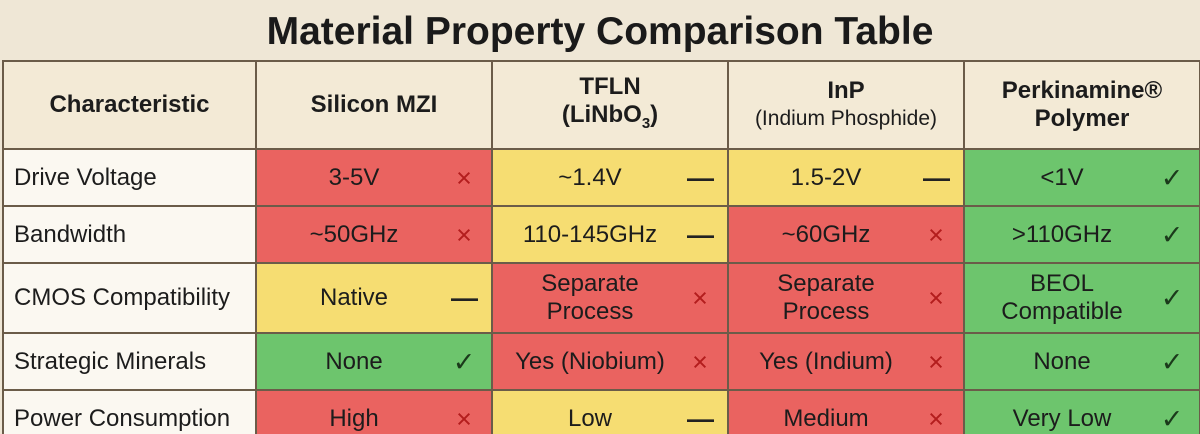 The width and height of the screenshot is (1200, 434). I want to click on table-cell: 3-5V ×, so click(374, 177).